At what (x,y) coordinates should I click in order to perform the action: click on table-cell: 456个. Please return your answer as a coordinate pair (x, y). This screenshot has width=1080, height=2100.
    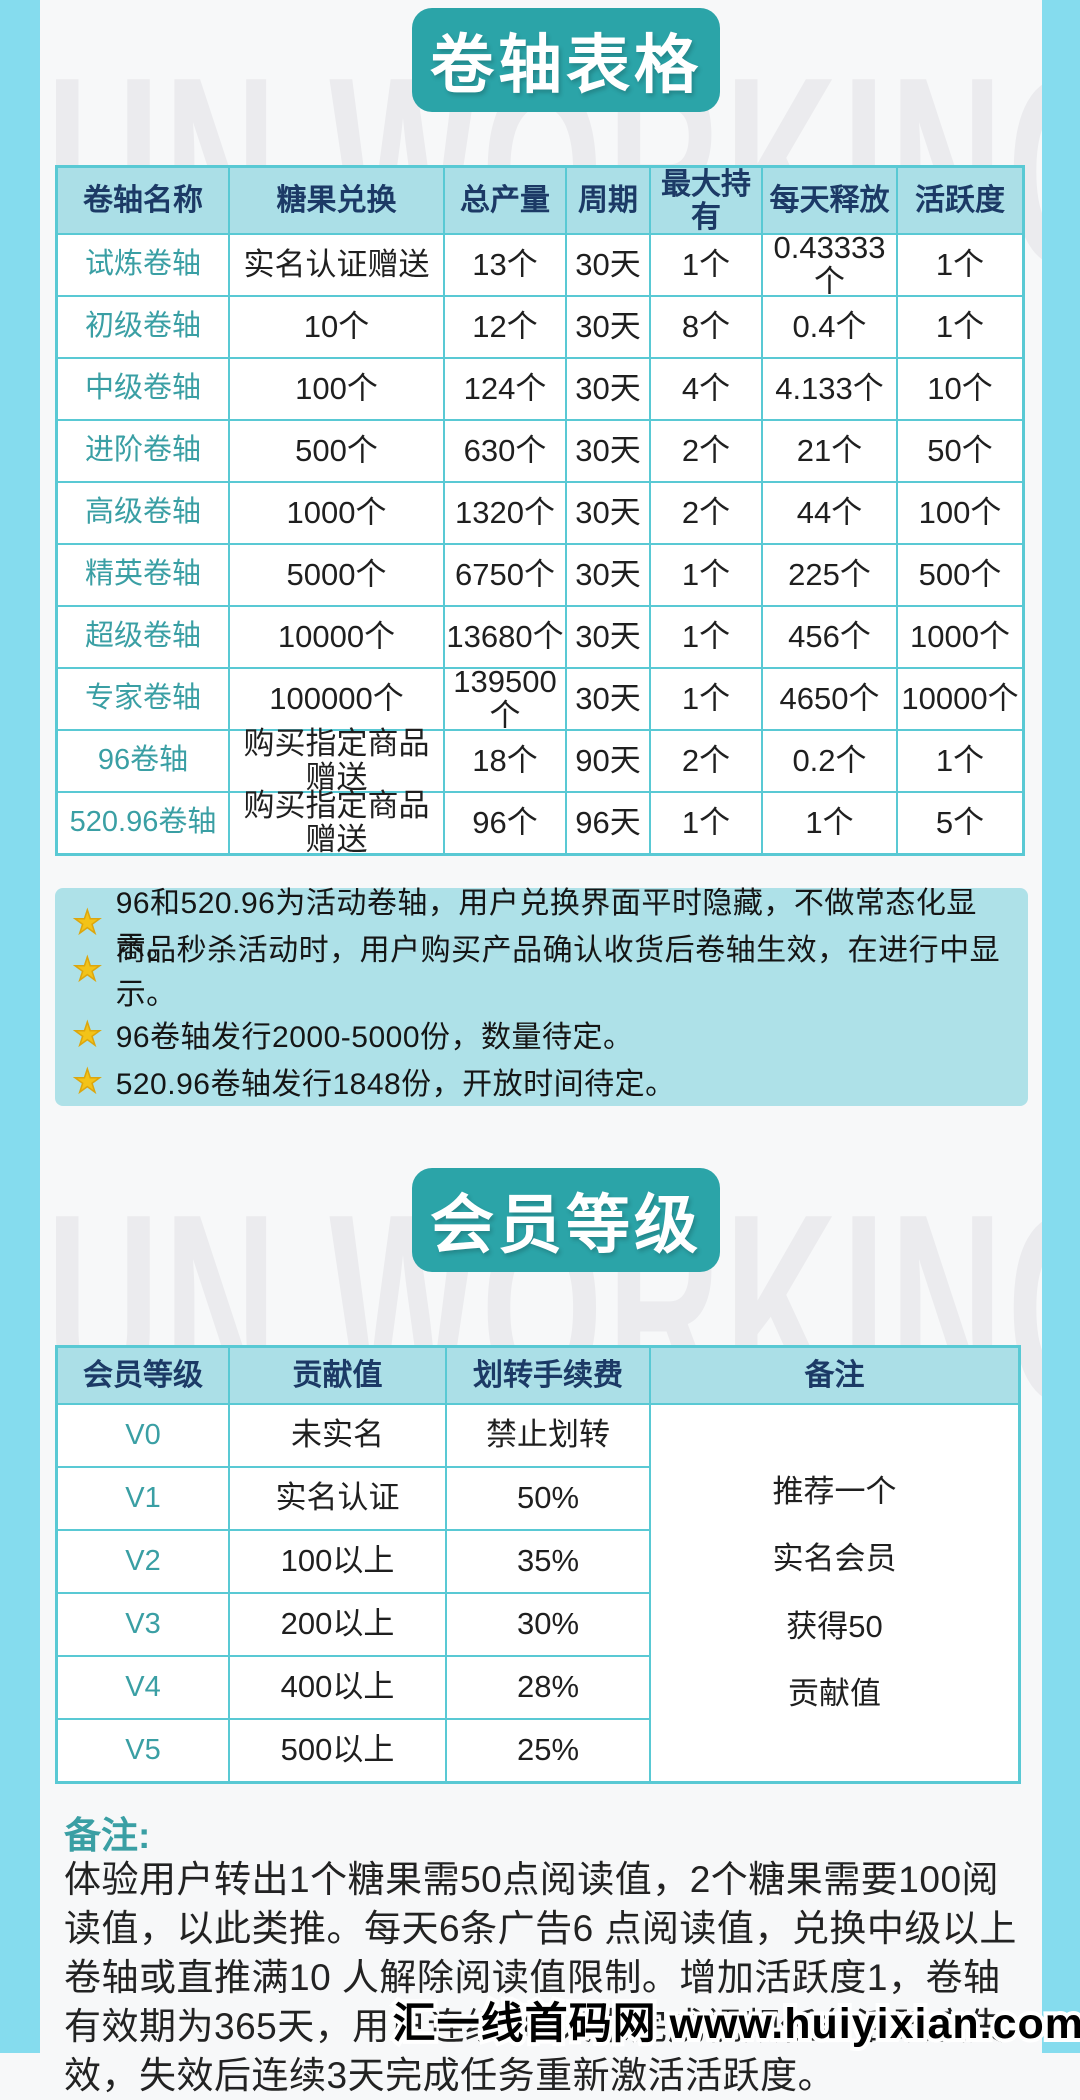
    Looking at the image, I should click on (829, 637).